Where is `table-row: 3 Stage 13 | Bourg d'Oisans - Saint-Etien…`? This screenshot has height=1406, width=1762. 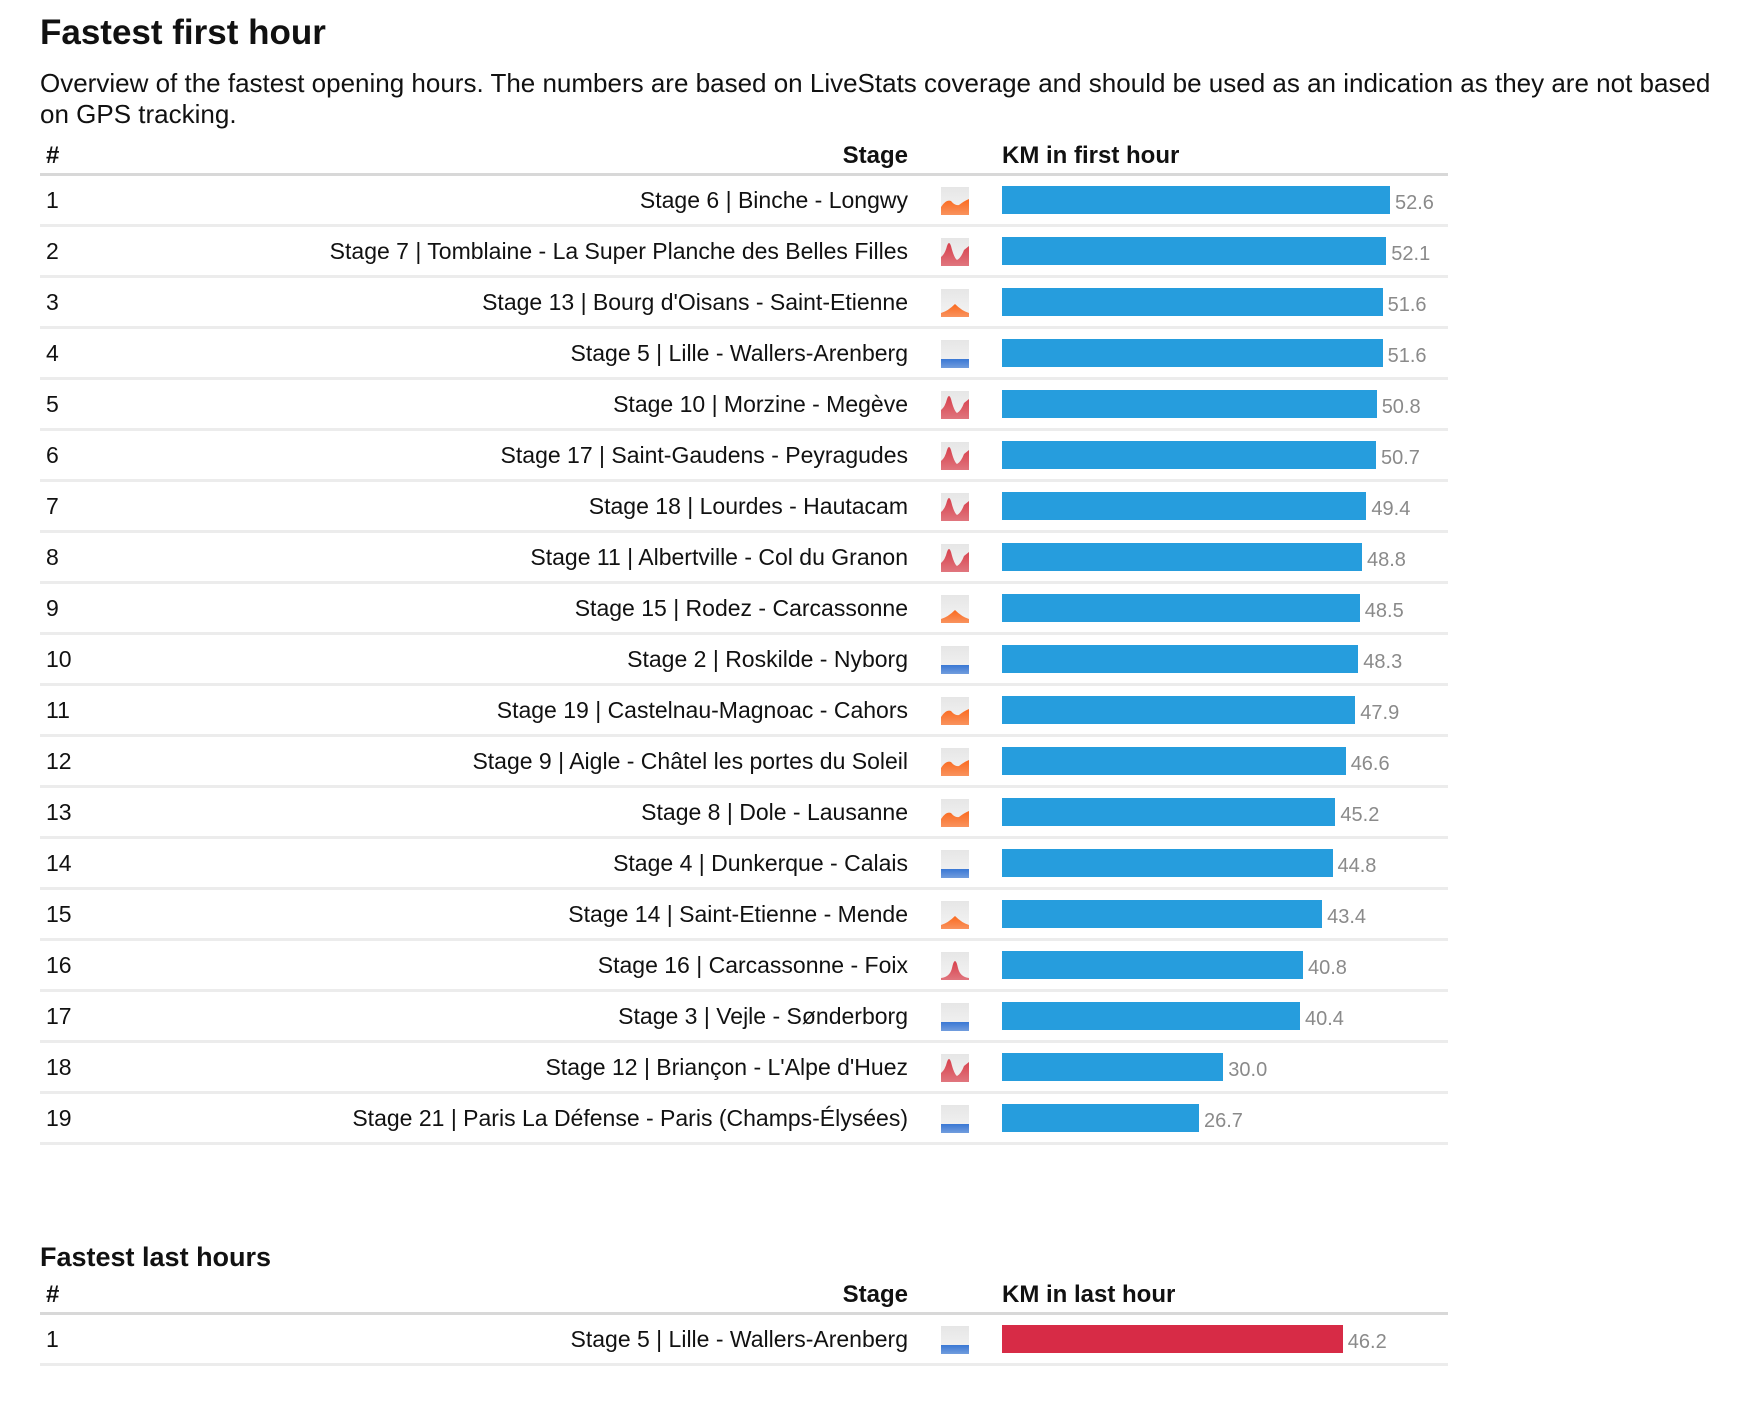
table-row: 3 Stage 13 | Bourg d'Oisans - Saint-Etien… is located at coordinates (744, 302).